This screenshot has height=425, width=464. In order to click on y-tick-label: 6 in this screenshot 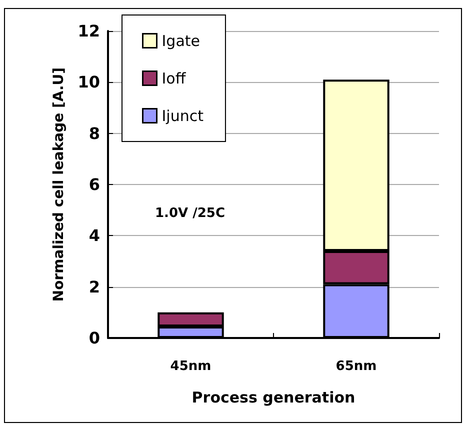, I will do `click(94, 184)`.